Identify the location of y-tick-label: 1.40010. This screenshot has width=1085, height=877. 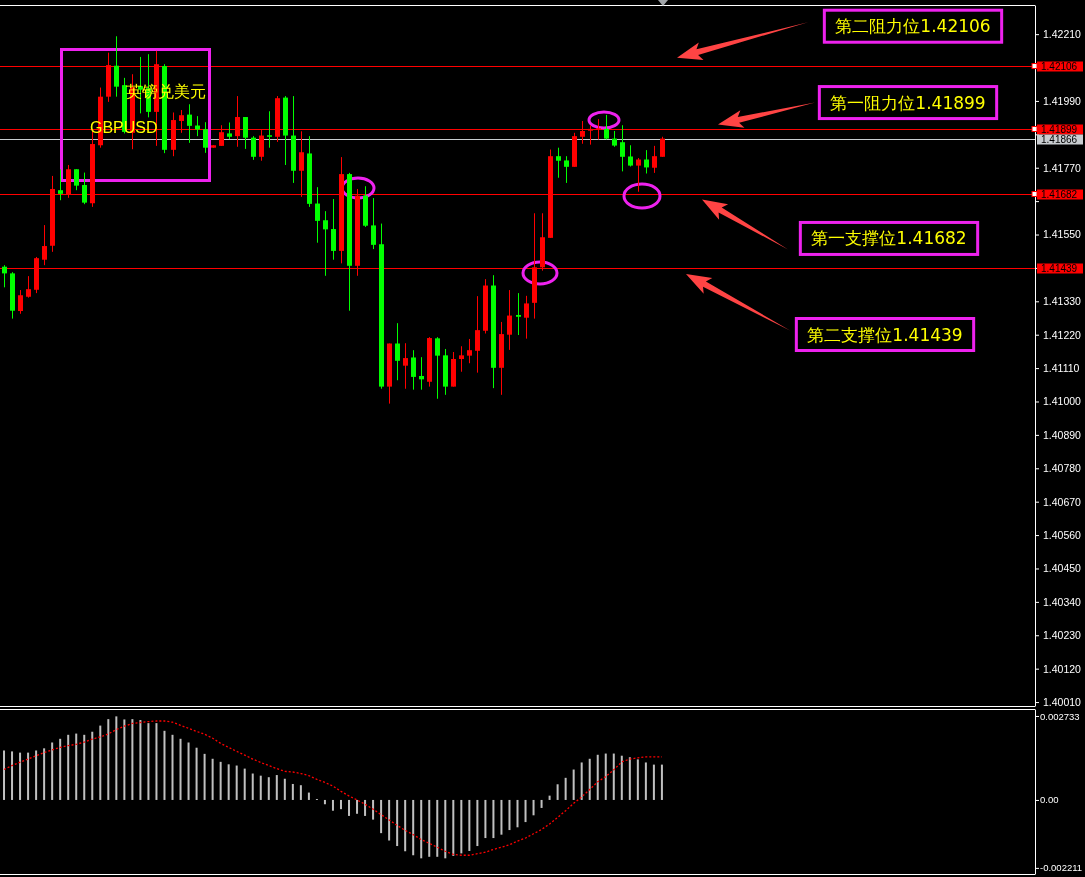
(1062, 701).